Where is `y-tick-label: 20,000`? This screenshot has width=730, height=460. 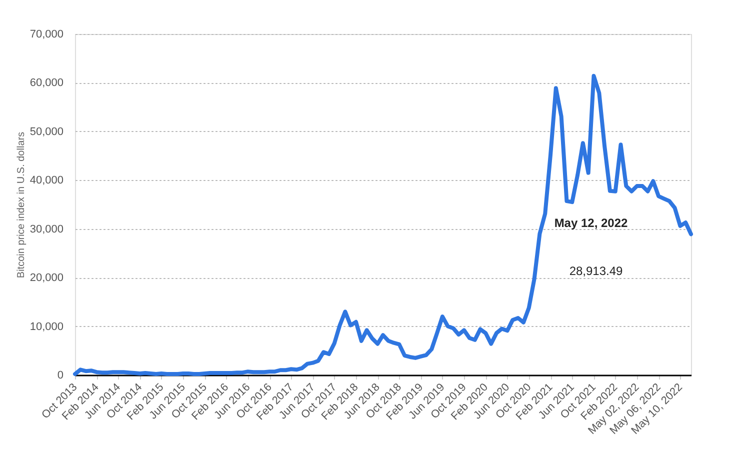
y-tick-label: 20,000 is located at coordinates (47, 278).